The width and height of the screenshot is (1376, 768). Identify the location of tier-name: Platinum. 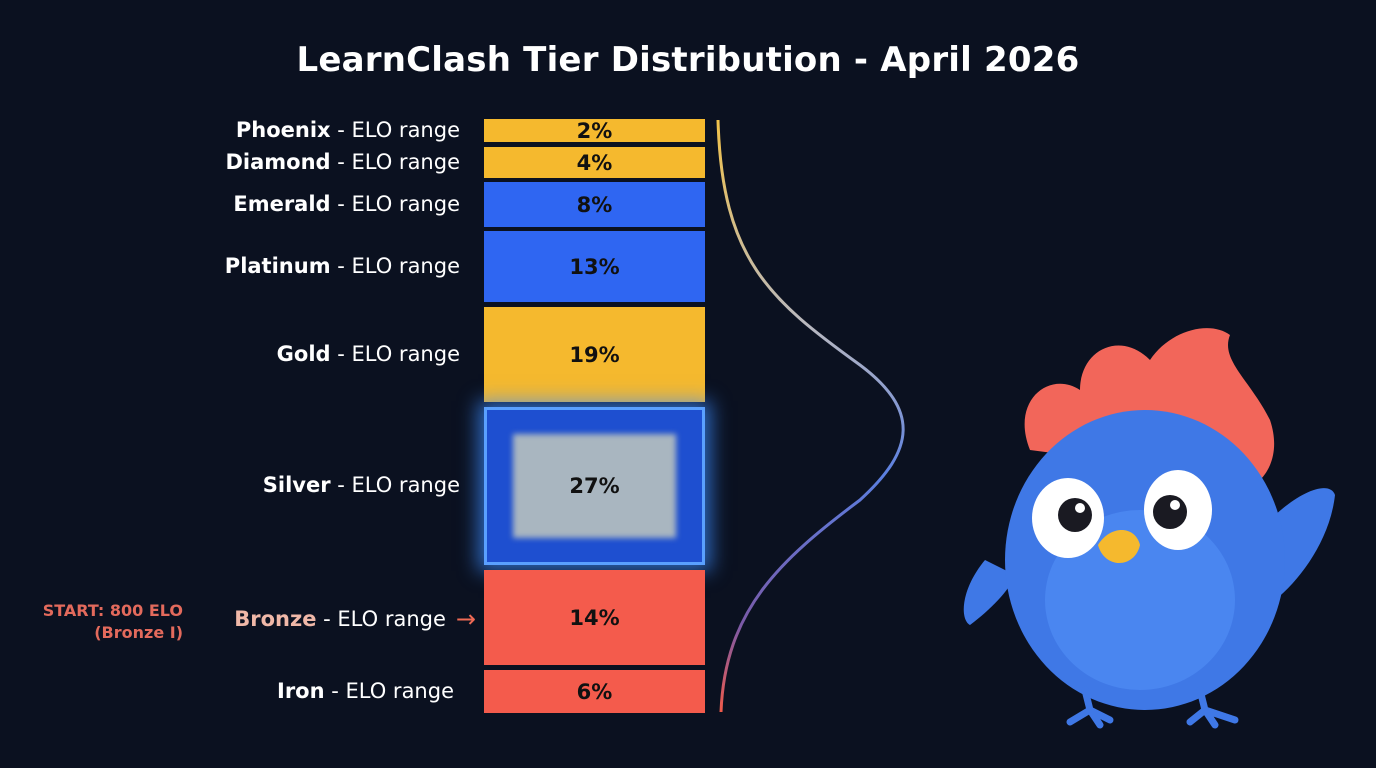
(277, 265).